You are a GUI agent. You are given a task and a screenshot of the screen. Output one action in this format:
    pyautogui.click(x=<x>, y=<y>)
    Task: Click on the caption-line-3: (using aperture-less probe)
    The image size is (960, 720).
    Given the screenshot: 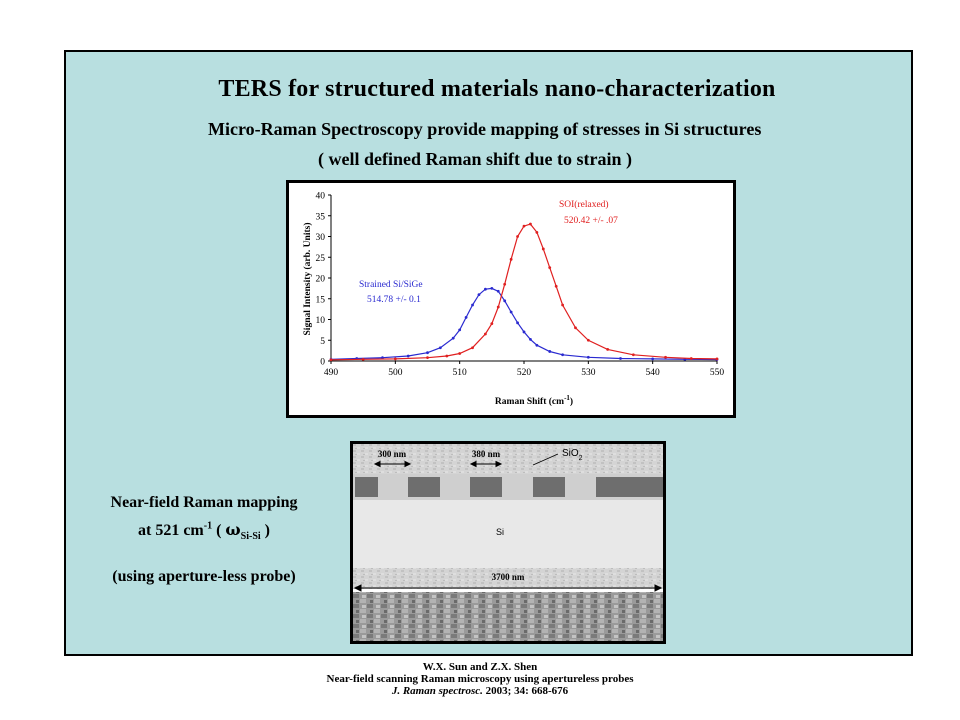 What is the action you would take?
    pyautogui.click(x=204, y=576)
    